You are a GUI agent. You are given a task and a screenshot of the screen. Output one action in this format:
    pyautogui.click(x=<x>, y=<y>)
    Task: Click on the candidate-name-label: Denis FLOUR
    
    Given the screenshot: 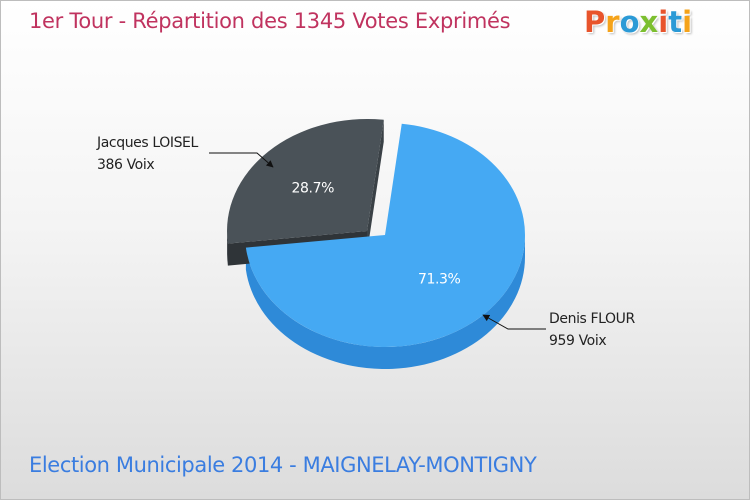 What is the action you would take?
    pyautogui.click(x=592, y=319)
    